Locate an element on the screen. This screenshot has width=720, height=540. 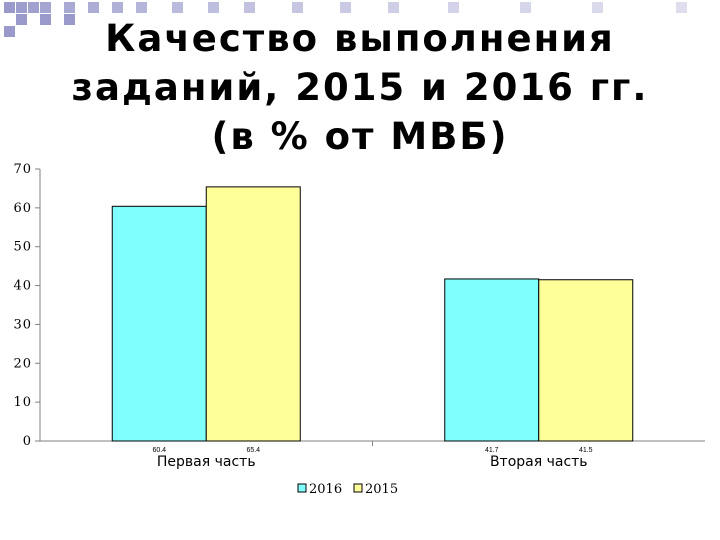
y-tick-label: 60 is located at coordinates (22, 208).